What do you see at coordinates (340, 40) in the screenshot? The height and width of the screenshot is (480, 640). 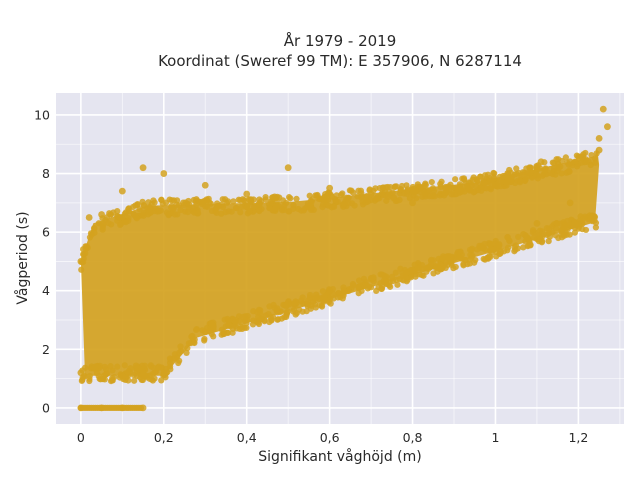 I see `chart-title-line1: År 1979 - 2019` at bounding box center [340, 40].